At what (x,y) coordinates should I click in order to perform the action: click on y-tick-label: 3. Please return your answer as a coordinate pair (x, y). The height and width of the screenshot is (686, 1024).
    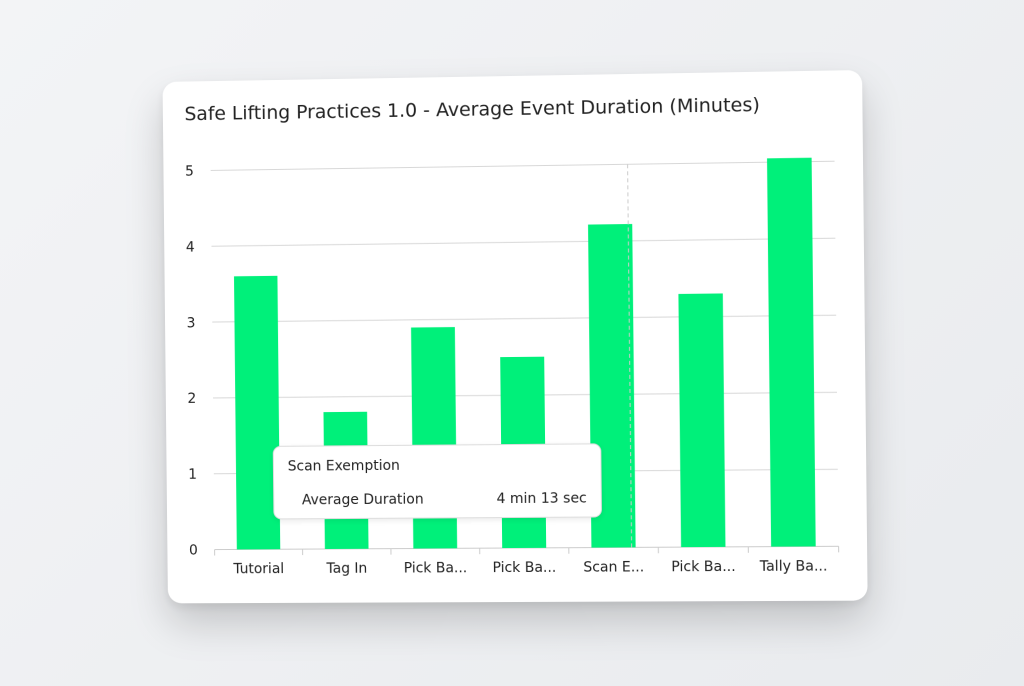
    Looking at the image, I should click on (191, 323).